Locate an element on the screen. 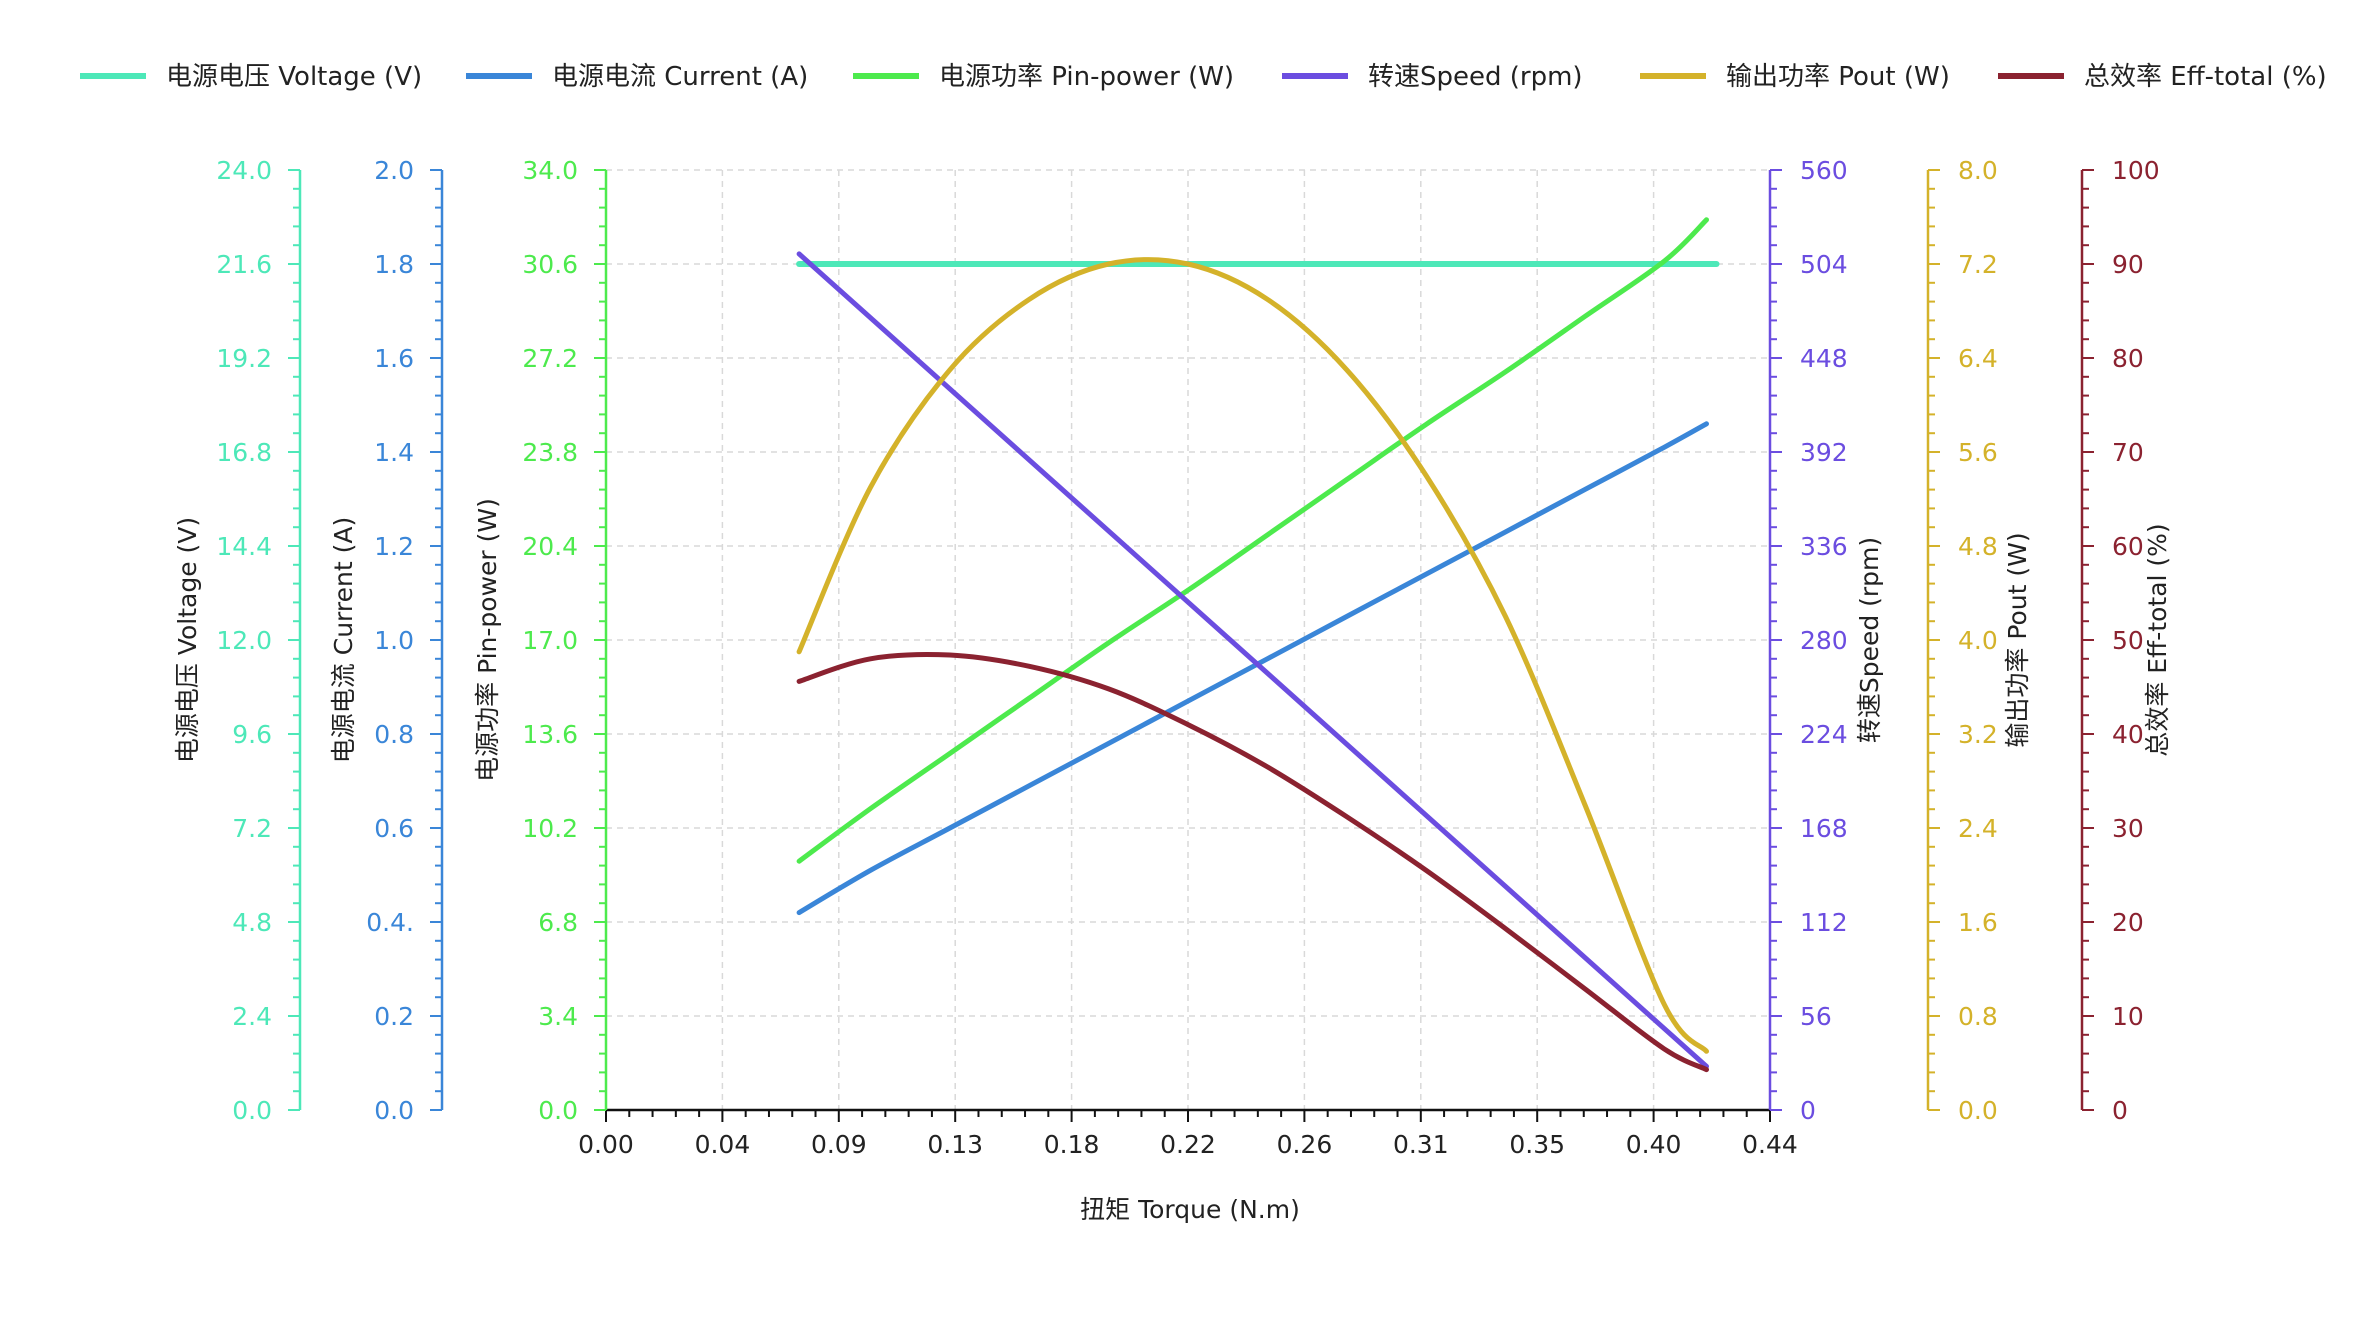 The width and height of the screenshot is (2368, 1328). y-axis-title: 电源电压 Voltage (V) is located at coordinates (187, 640).